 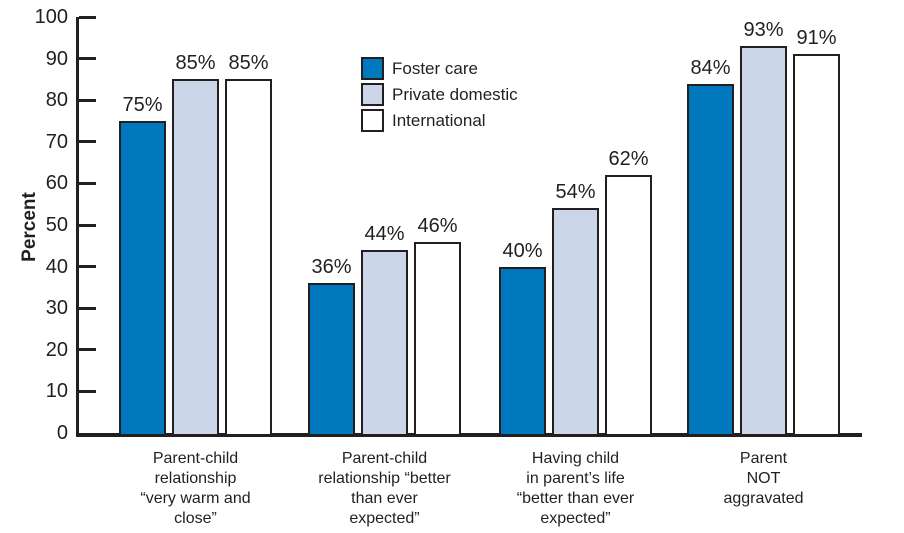 What do you see at coordinates (455, 94) in the screenshot?
I see `legend-label: Private domestic` at bounding box center [455, 94].